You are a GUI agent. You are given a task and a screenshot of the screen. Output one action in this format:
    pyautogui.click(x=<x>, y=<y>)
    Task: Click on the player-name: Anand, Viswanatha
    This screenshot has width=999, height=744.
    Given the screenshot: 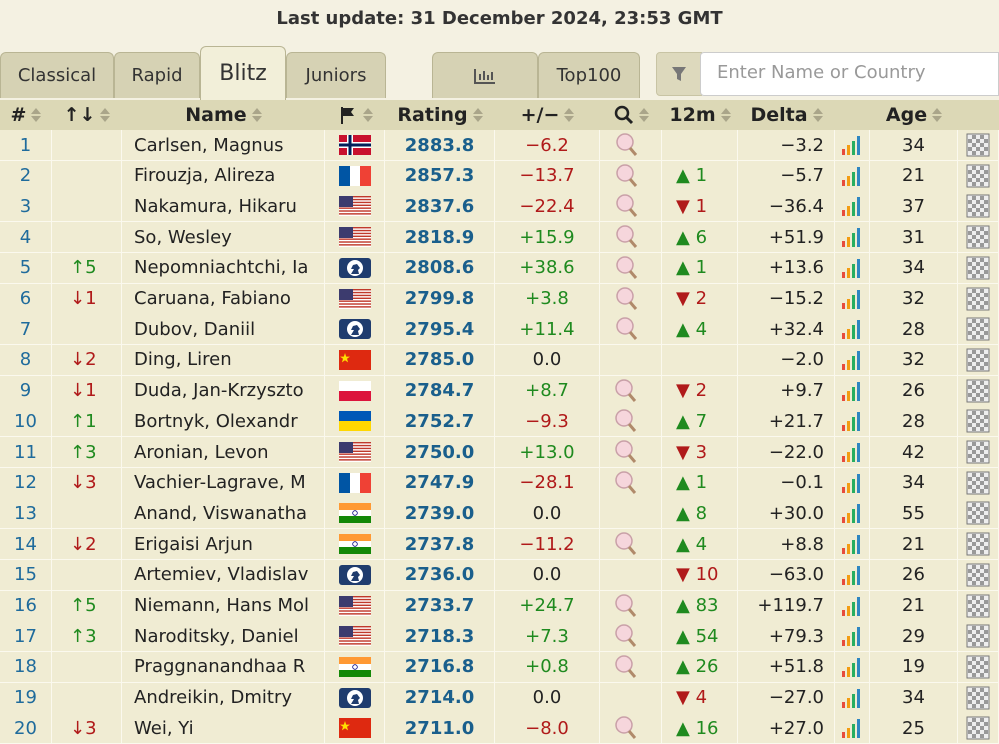 What is the action you would take?
    pyautogui.click(x=223, y=513)
    